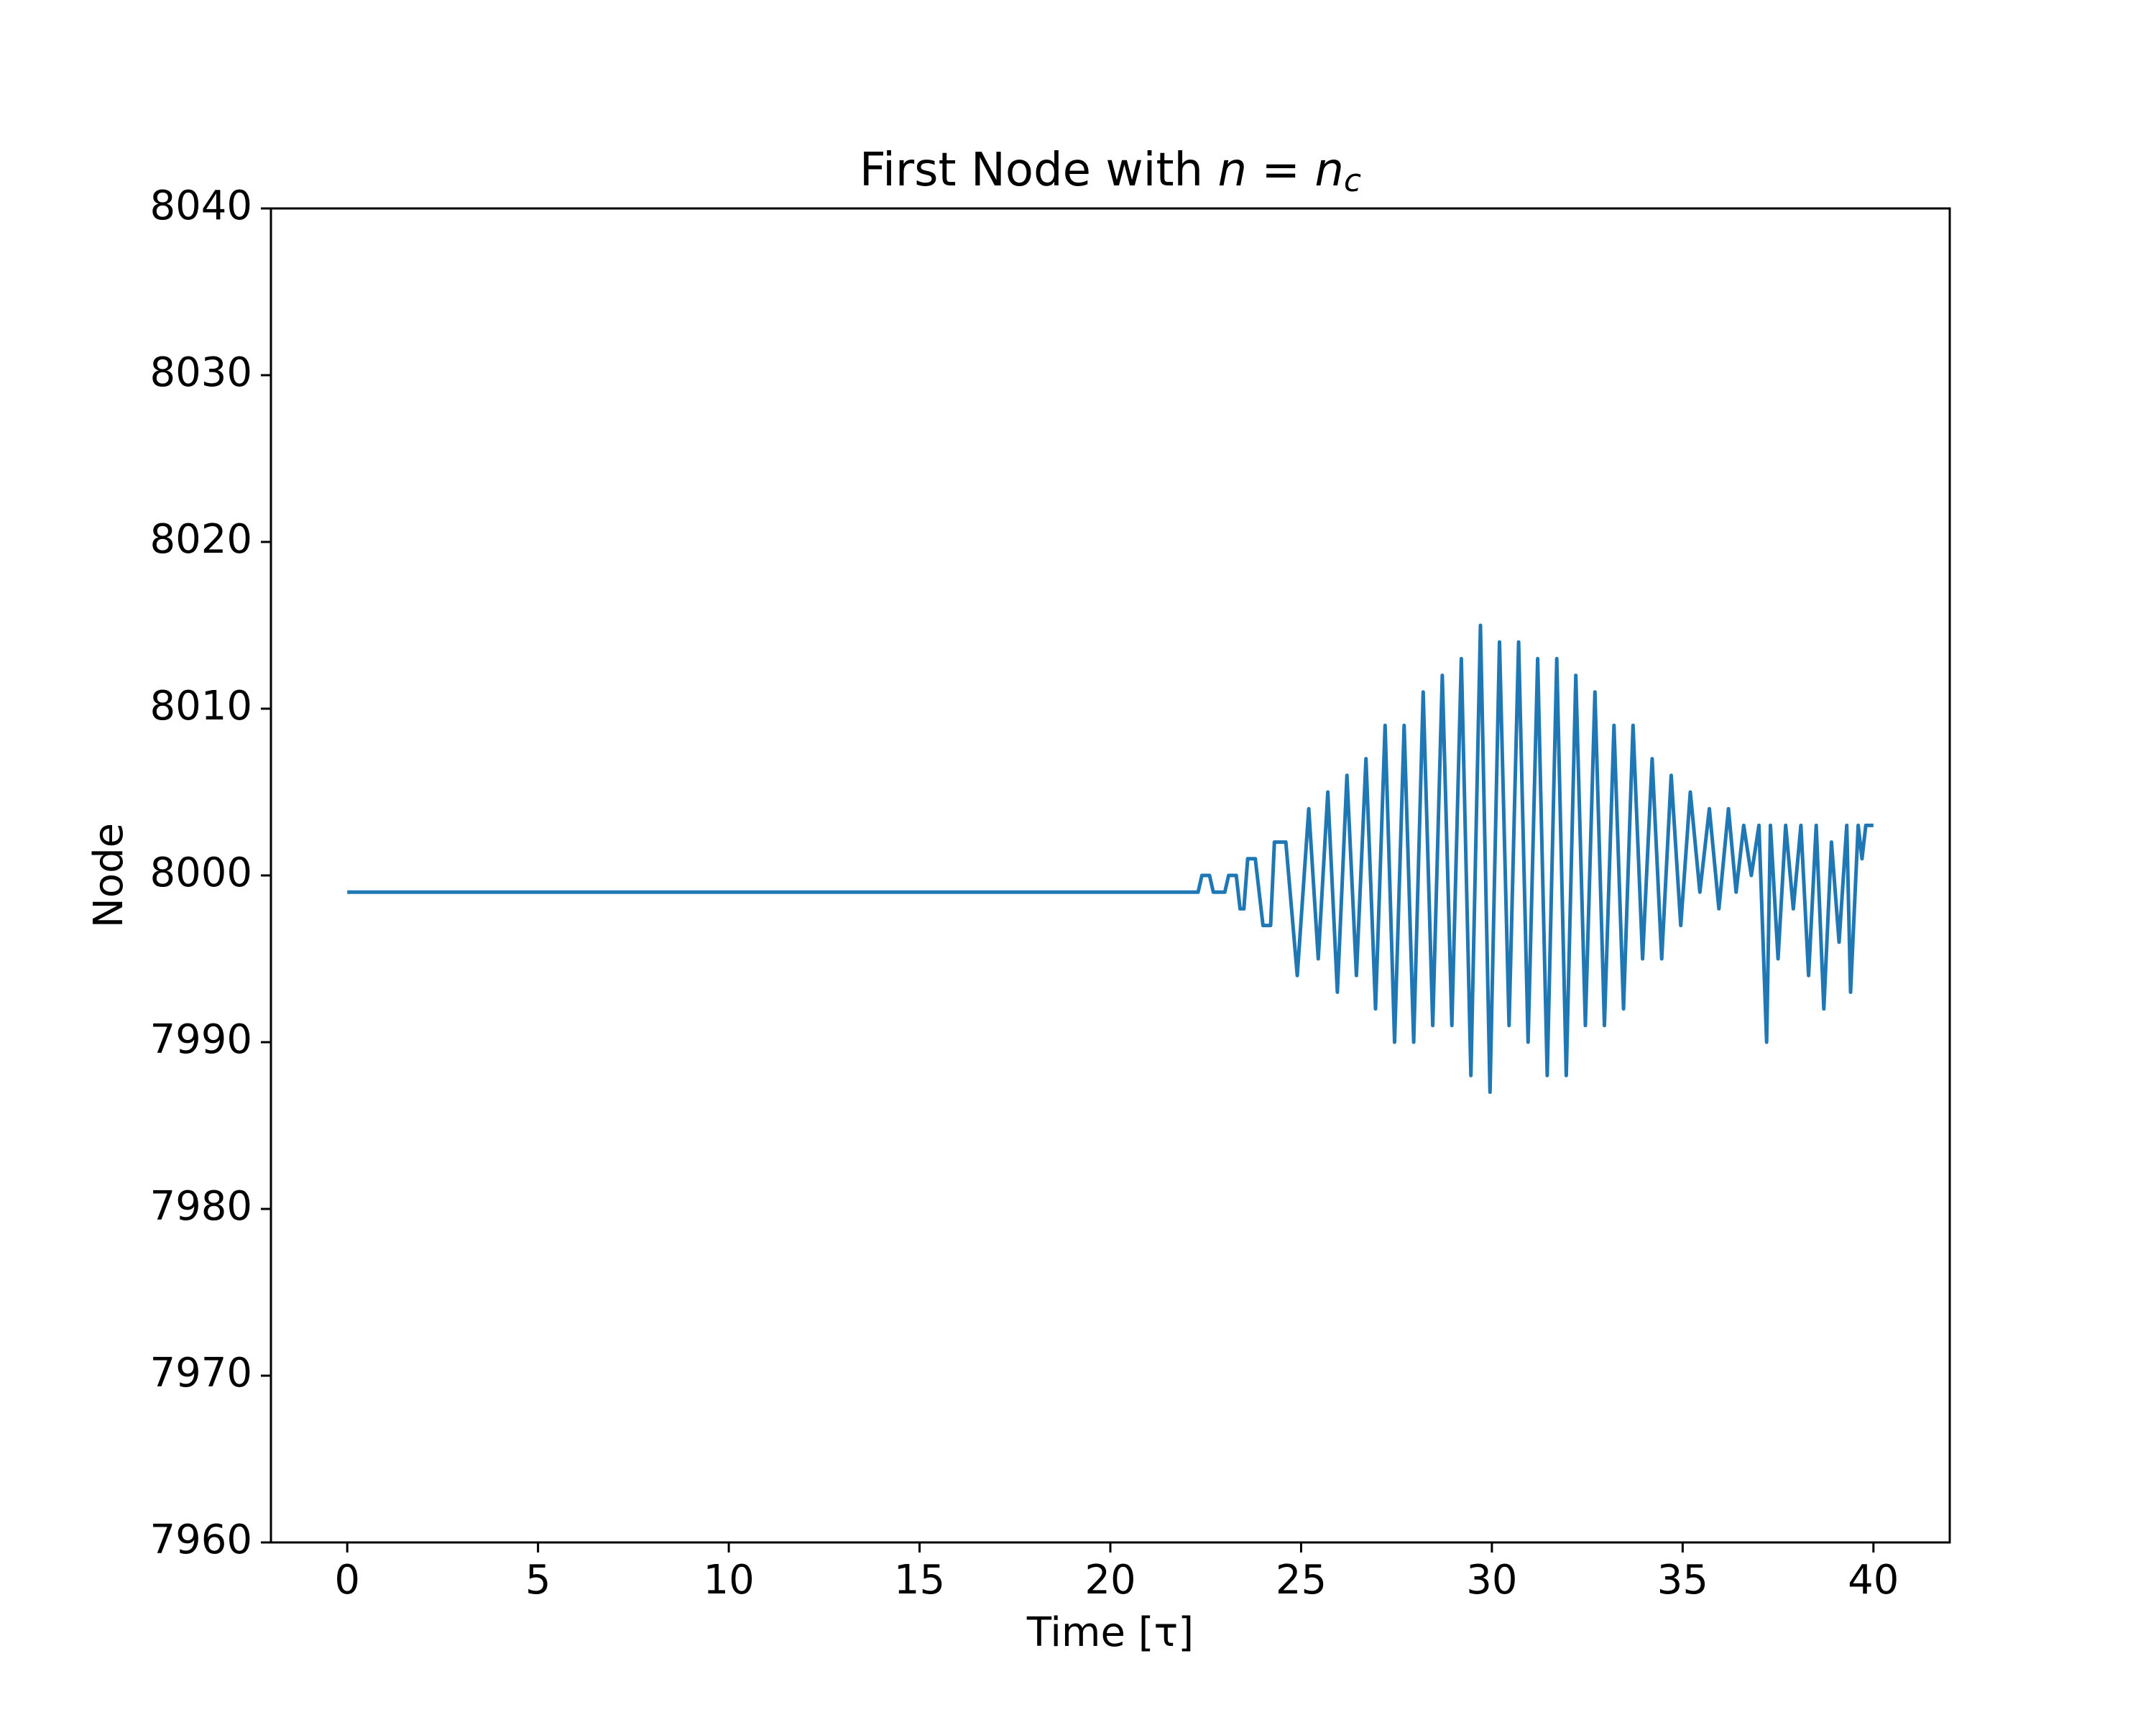 This screenshot has width=2156, height=1725. Describe the element at coordinates (200, 372) in the screenshot. I see `y-tick-label: 8030` at that location.